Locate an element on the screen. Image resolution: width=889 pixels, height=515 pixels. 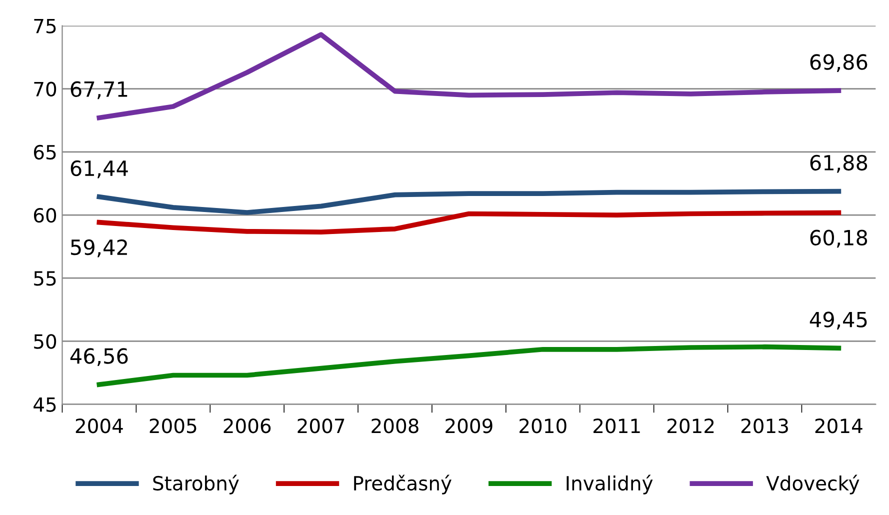
x-tick-label: 2013 is located at coordinates (764, 426).